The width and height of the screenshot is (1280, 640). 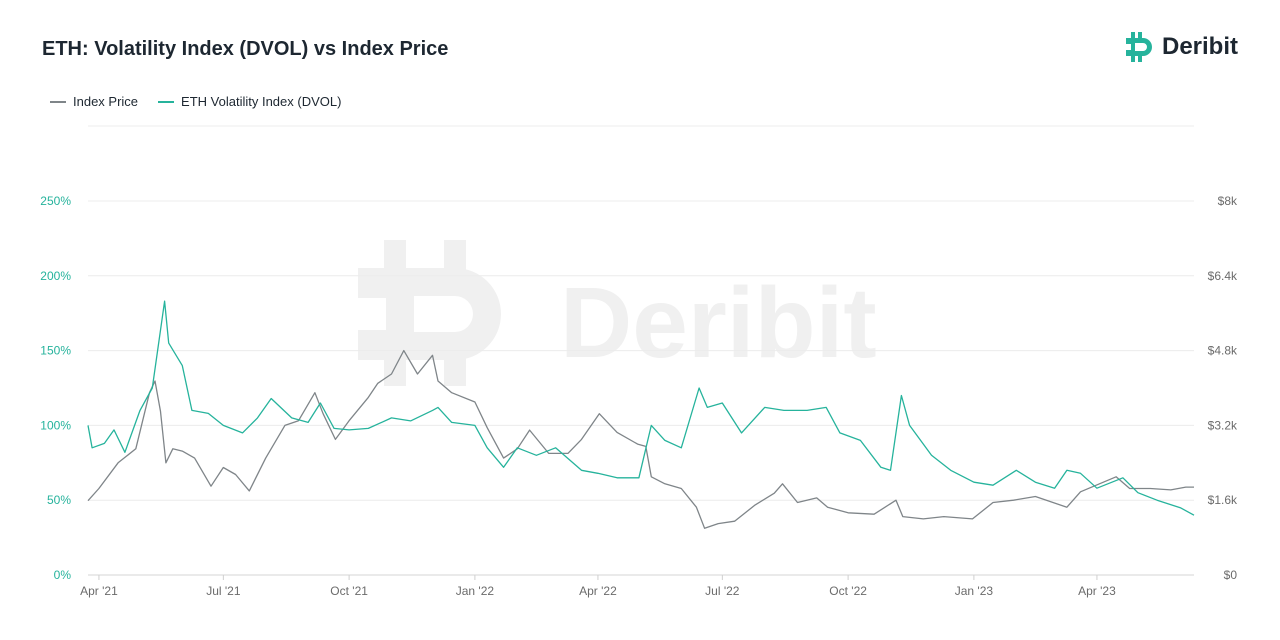 What do you see at coordinates (55, 276) in the screenshot?
I see `y-left-tick-label: 200%` at bounding box center [55, 276].